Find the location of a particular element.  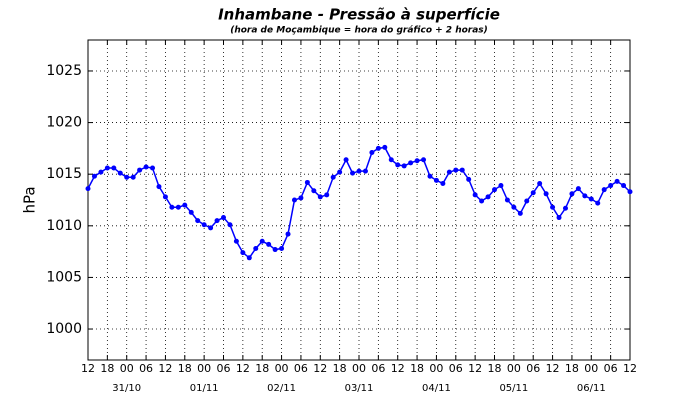

chart-title: Inhambane - Pressão à superfície is located at coordinates (359, 15).